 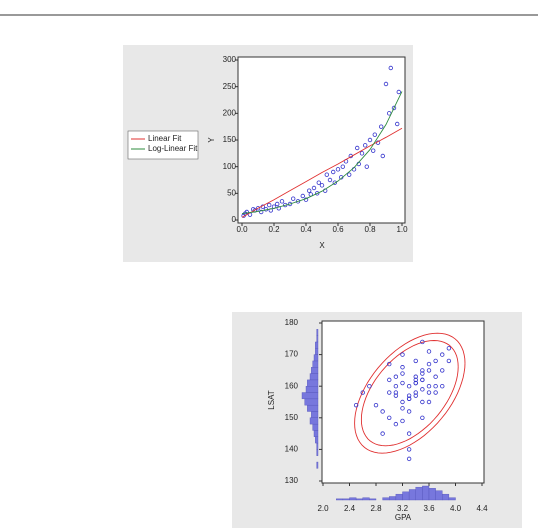 What do you see at coordinates (429, 508) in the screenshot?
I see `x-tick-label: 3.6` at bounding box center [429, 508].